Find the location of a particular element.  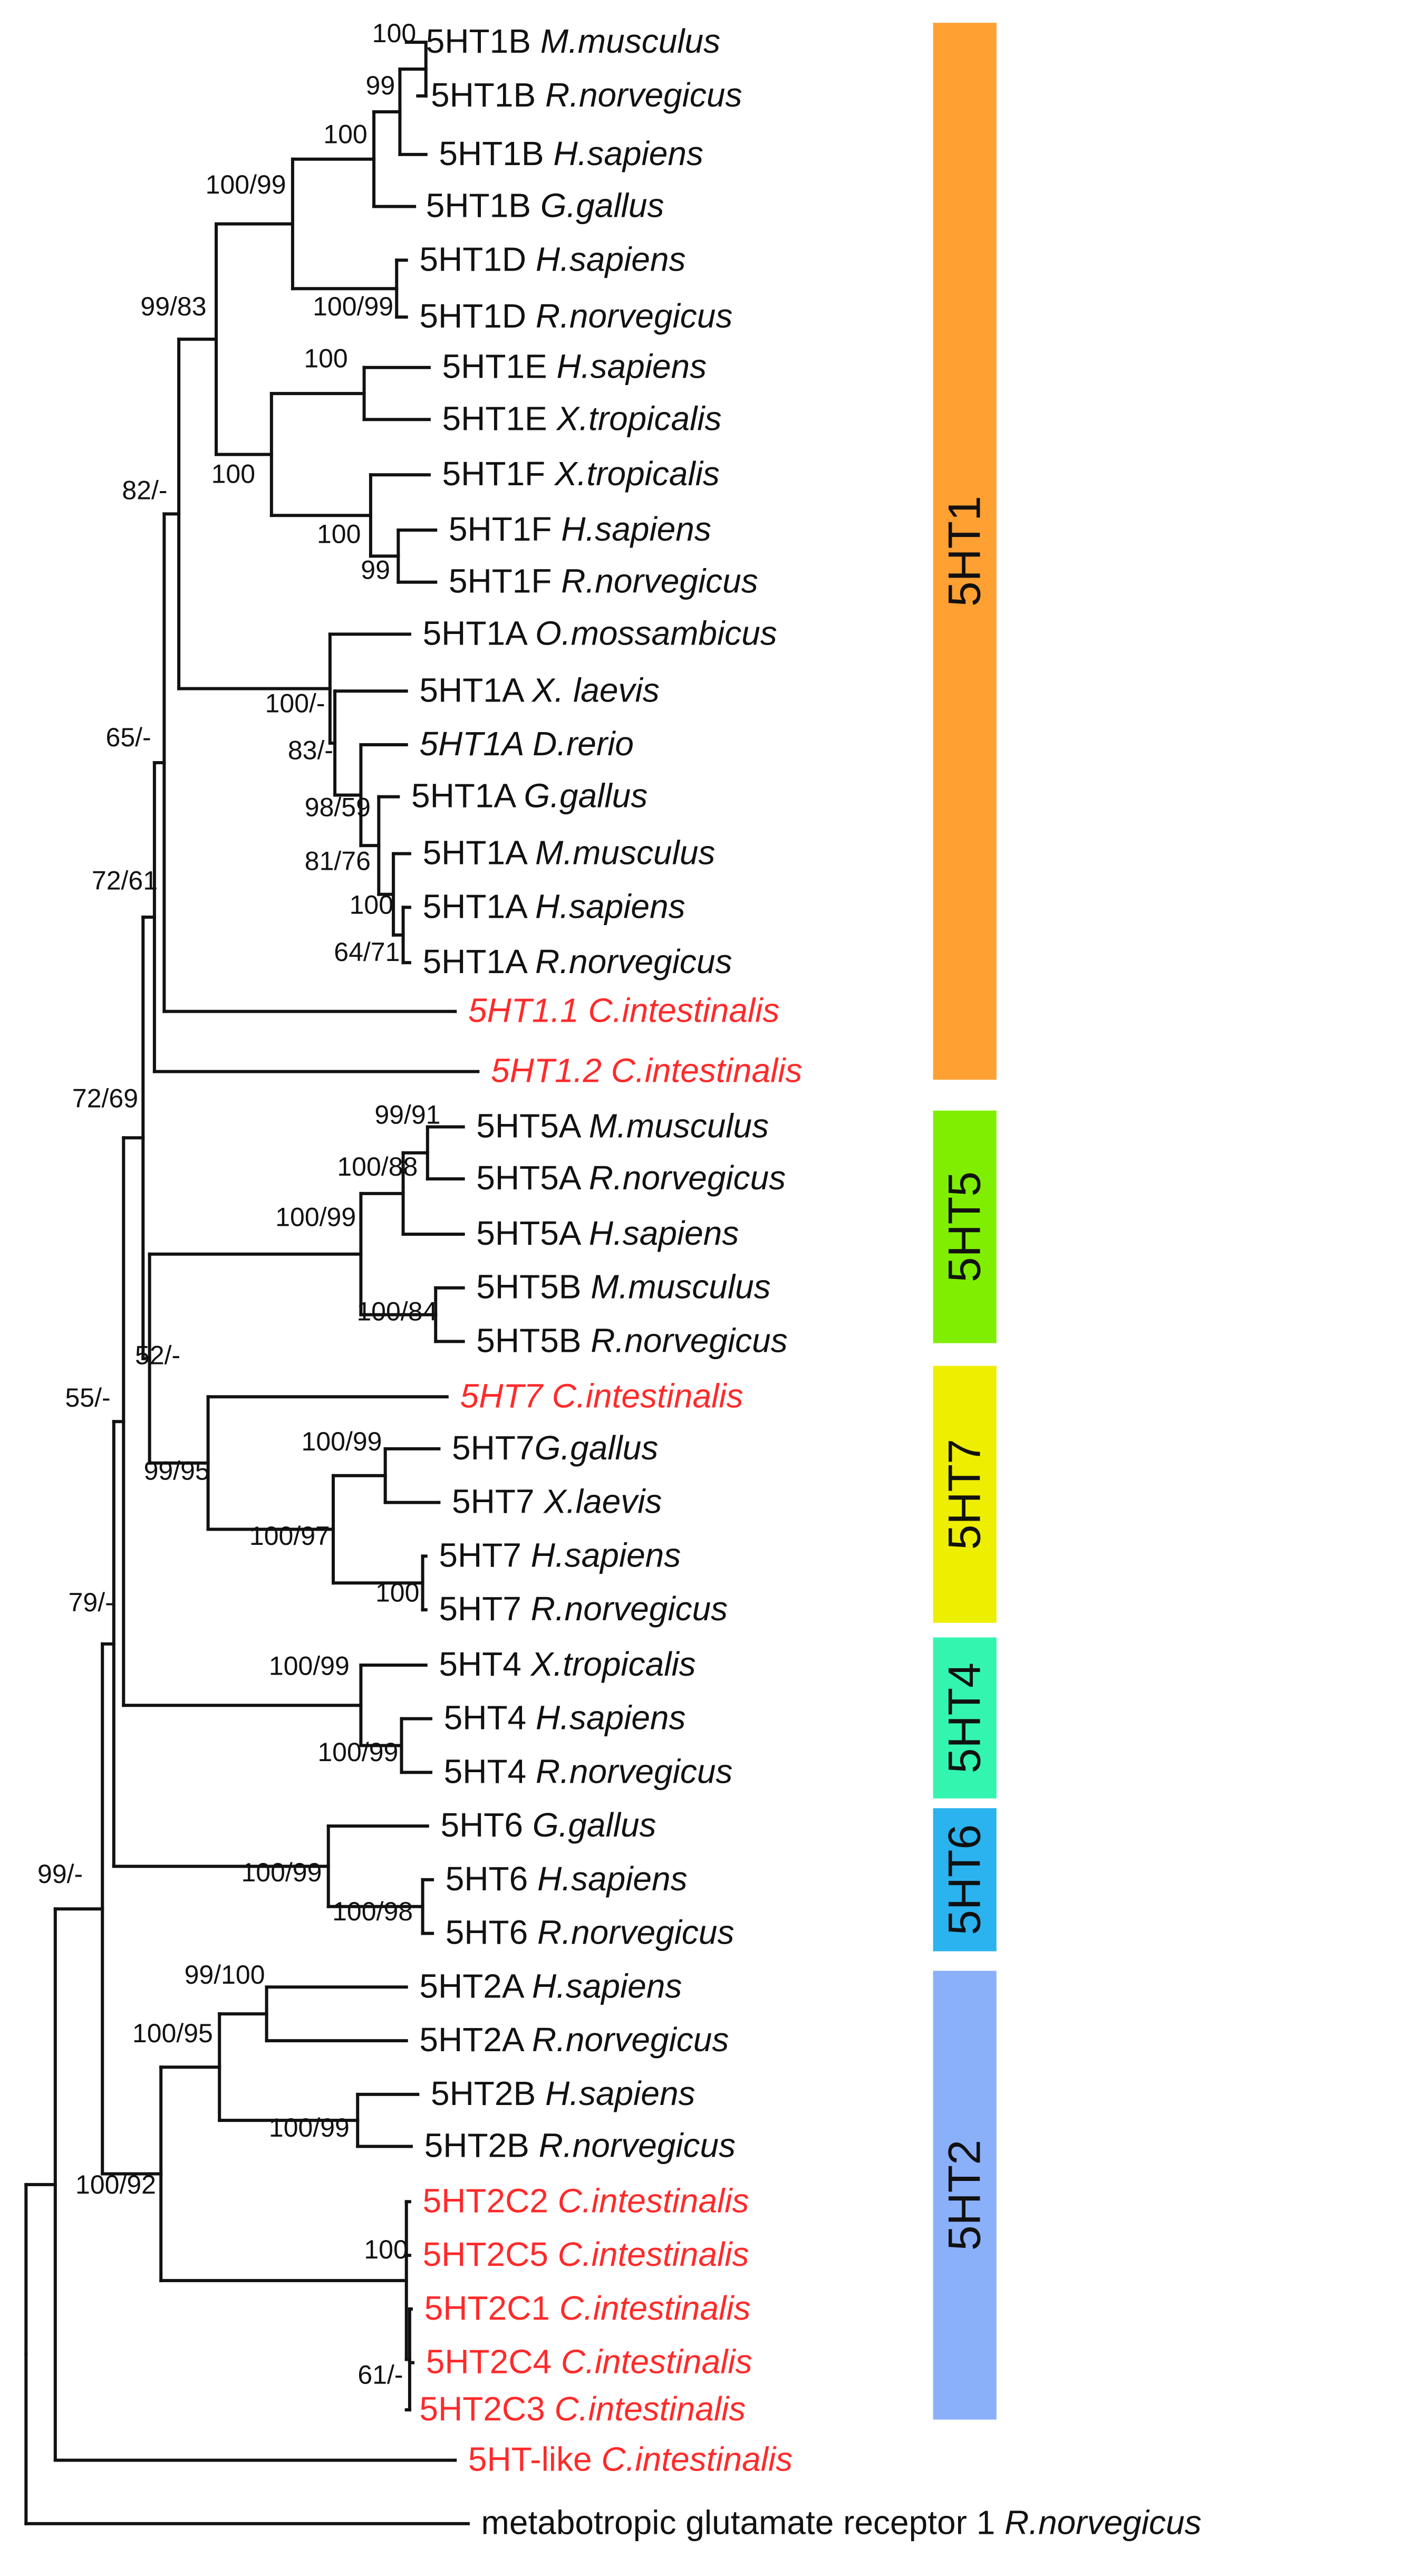

taxon-label-t_5b_mm: 5HT5B M.musculus is located at coordinates (623, 1287).